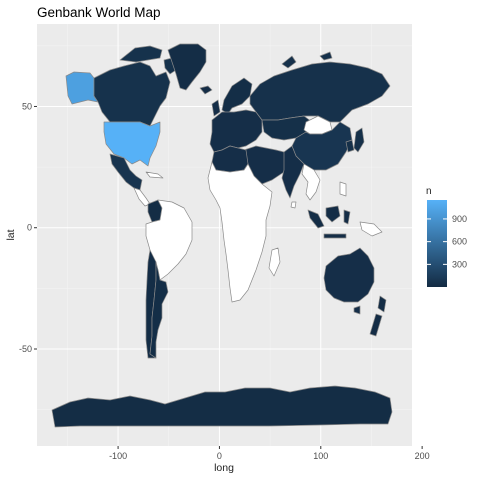 This screenshot has width=480, height=480. Describe the element at coordinates (357, 310) in the screenshot. I see `region-tasmania` at that location.